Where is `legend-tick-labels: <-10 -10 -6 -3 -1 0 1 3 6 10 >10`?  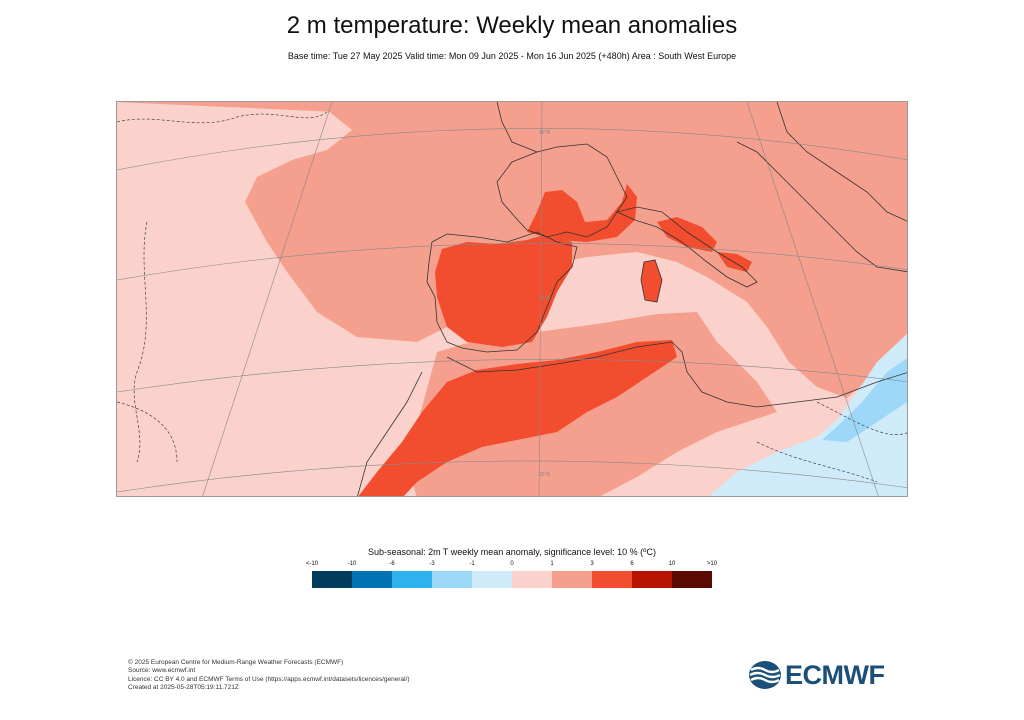
legend-tick-labels: <-10 -10 -6 -3 -1 0 1 3 6 10 >10 is located at coordinates (511, 566).